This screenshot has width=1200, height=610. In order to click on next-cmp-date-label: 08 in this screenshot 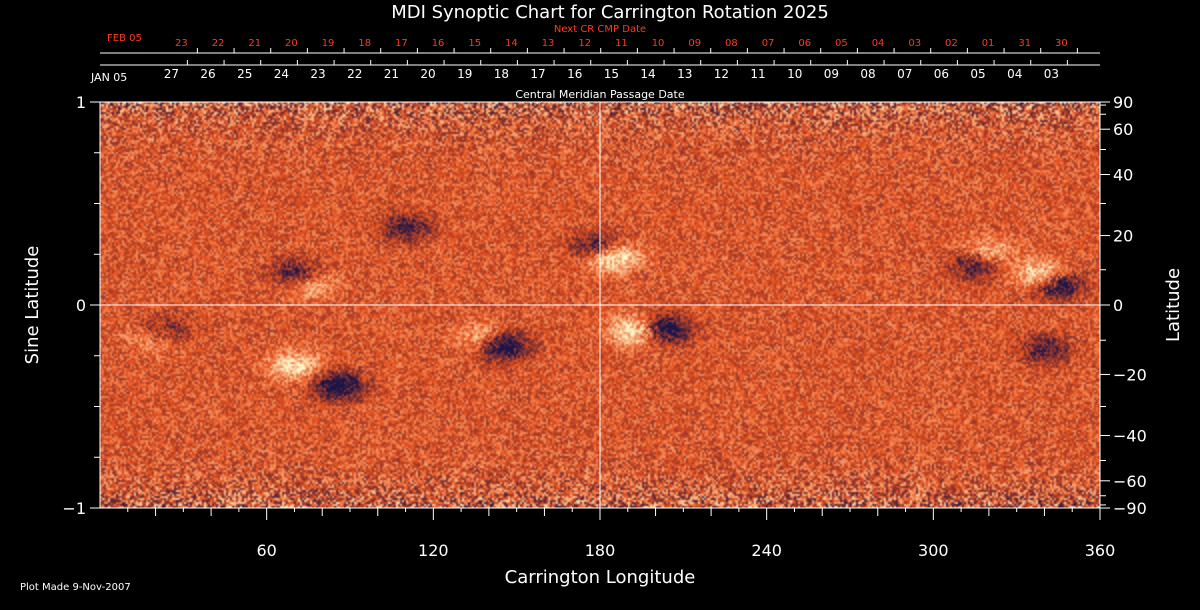, I will do `click(731, 43)`.